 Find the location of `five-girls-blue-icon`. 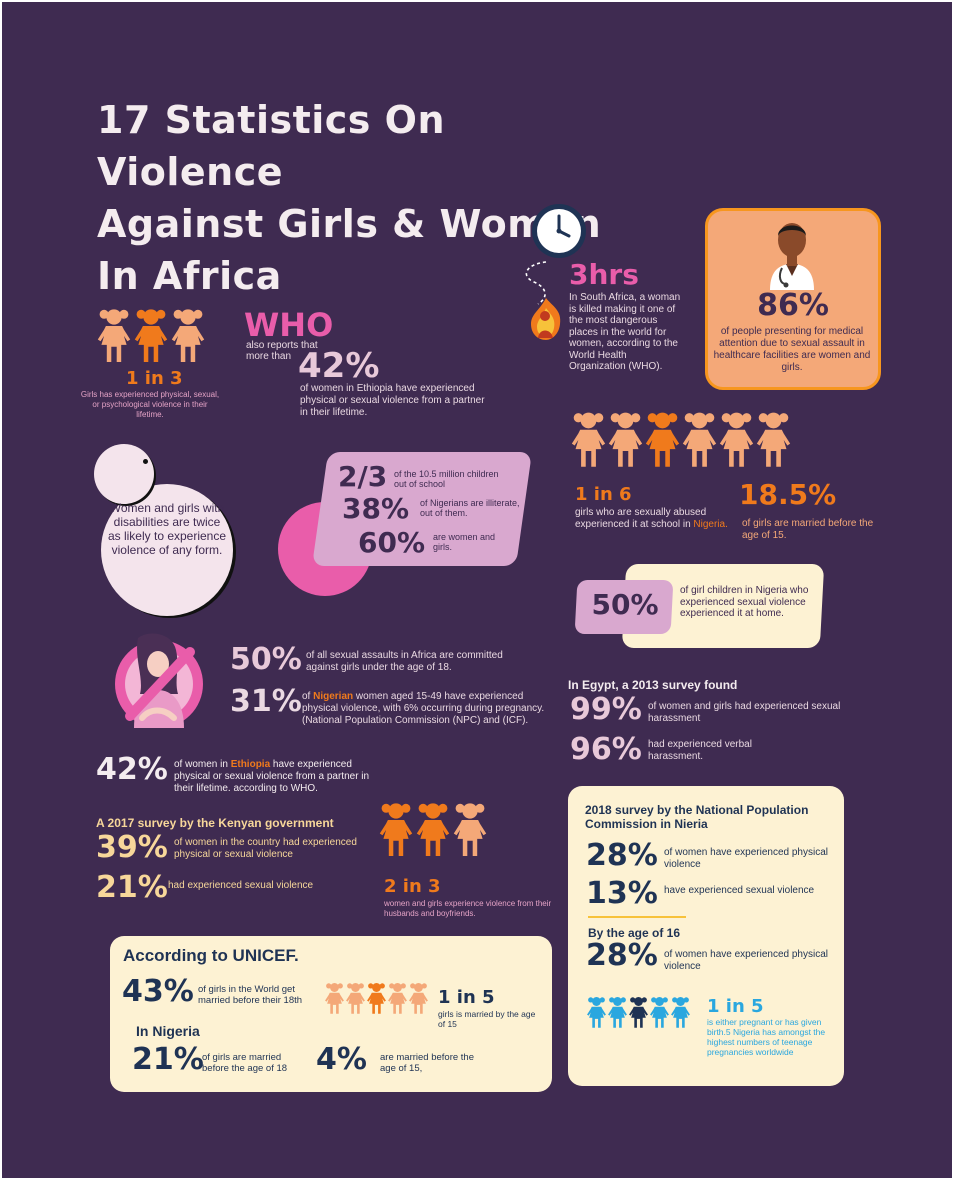

five-girls-blue-icon is located at coordinates (638, 1012).